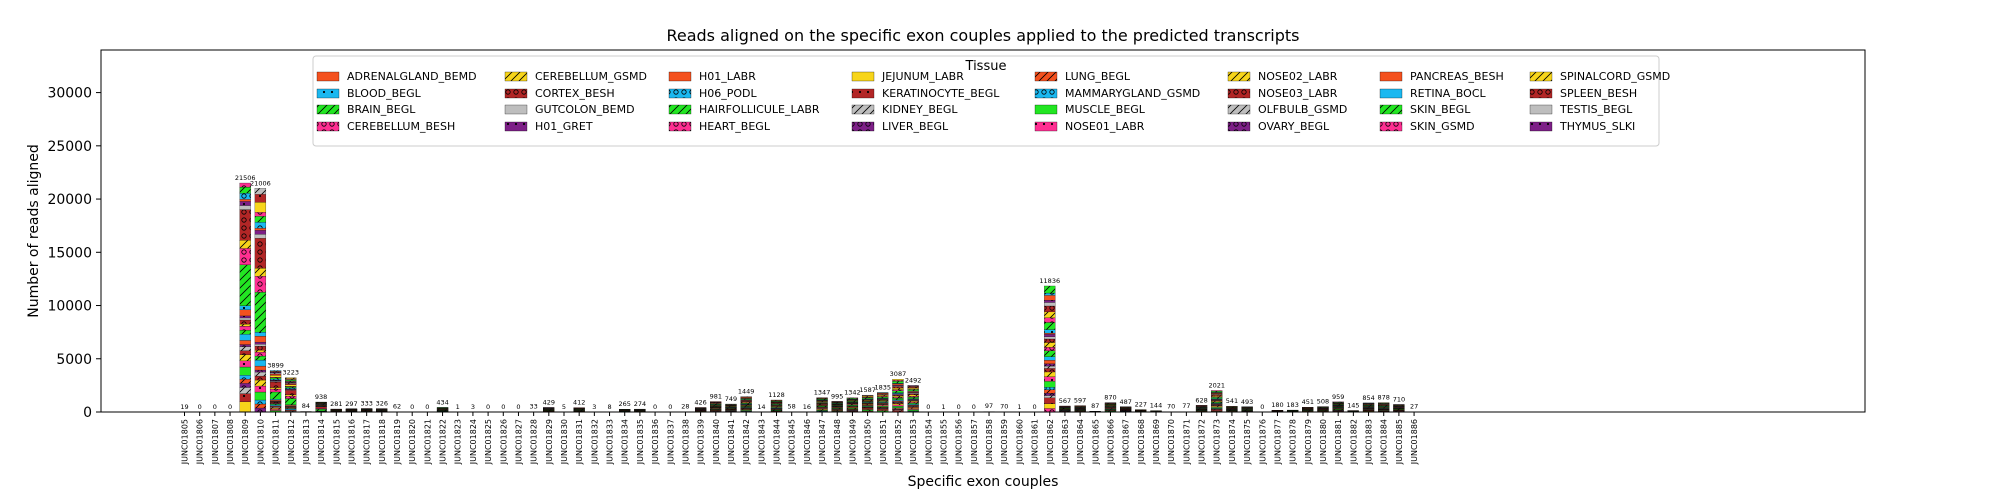 The image size is (2000, 500). I want to click on bar-total-label: 326, so click(382, 404).